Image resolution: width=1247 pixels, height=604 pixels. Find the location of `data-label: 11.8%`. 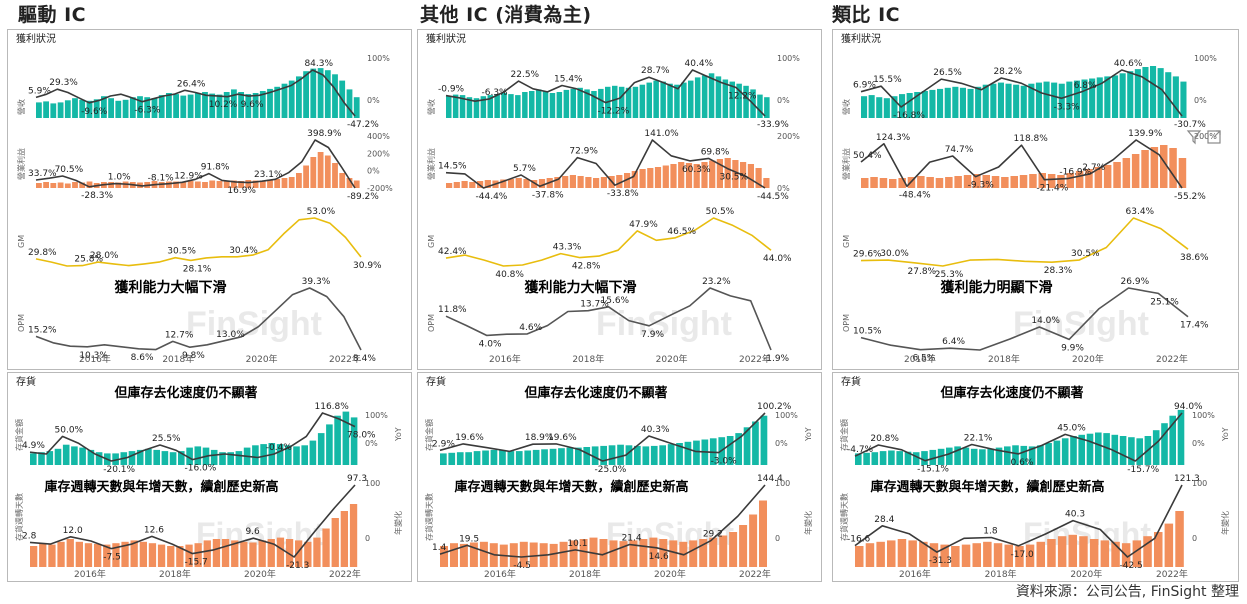

data-label: 11.8% is located at coordinates (452, 310).